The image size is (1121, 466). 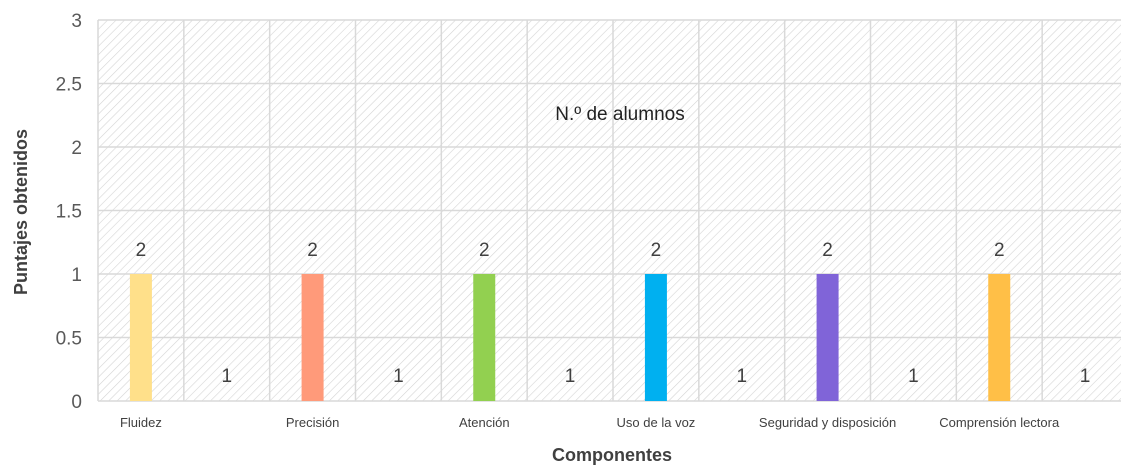 What do you see at coordinates (612, 455) in the screenshot?
I see `x-axis-title: Componentes` at bounding box center [612, 455].